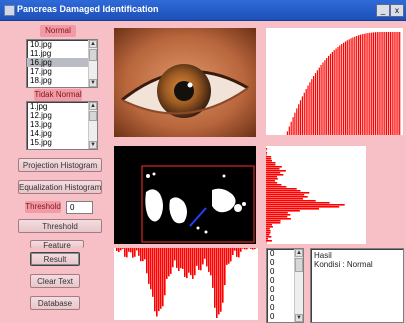  What do you see at coordinates (55, 303) in the screenshot?
I see `database-button: Database` at bounding box center [55, 303].